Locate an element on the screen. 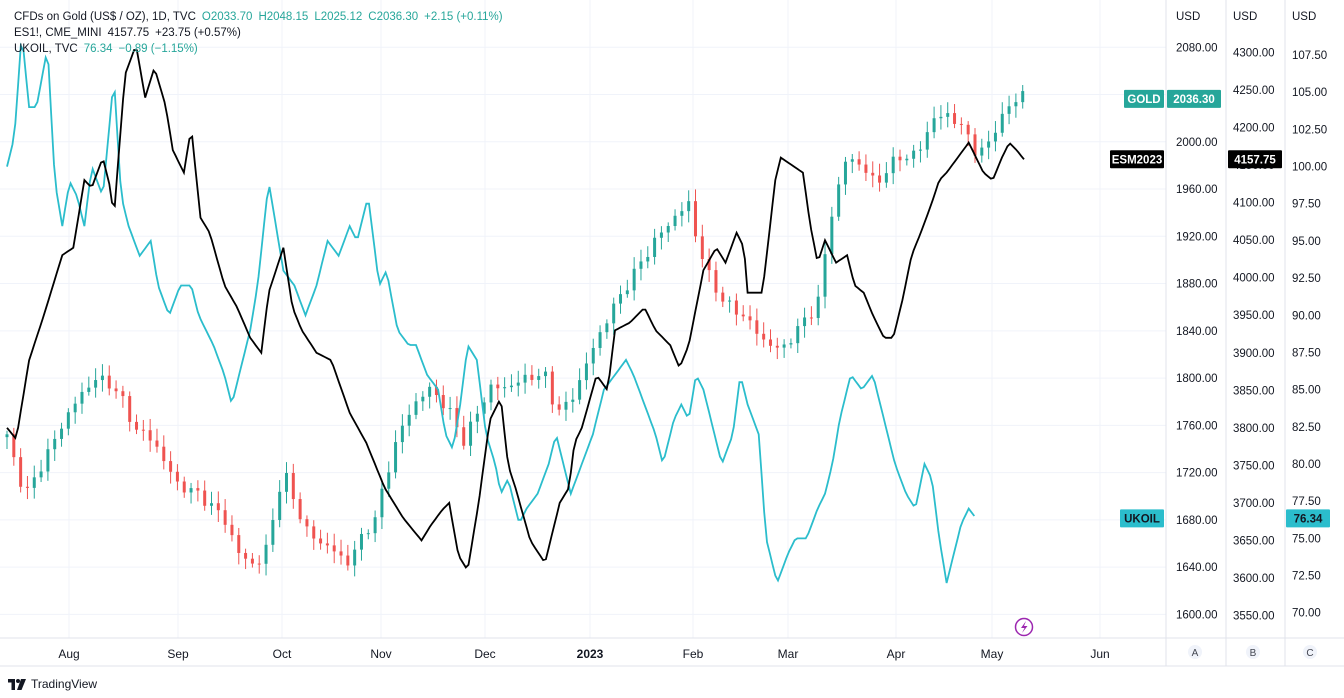 This screenshot has height=698, width=1344. es-name-tag-bg is located at coordinates (1137, 159).